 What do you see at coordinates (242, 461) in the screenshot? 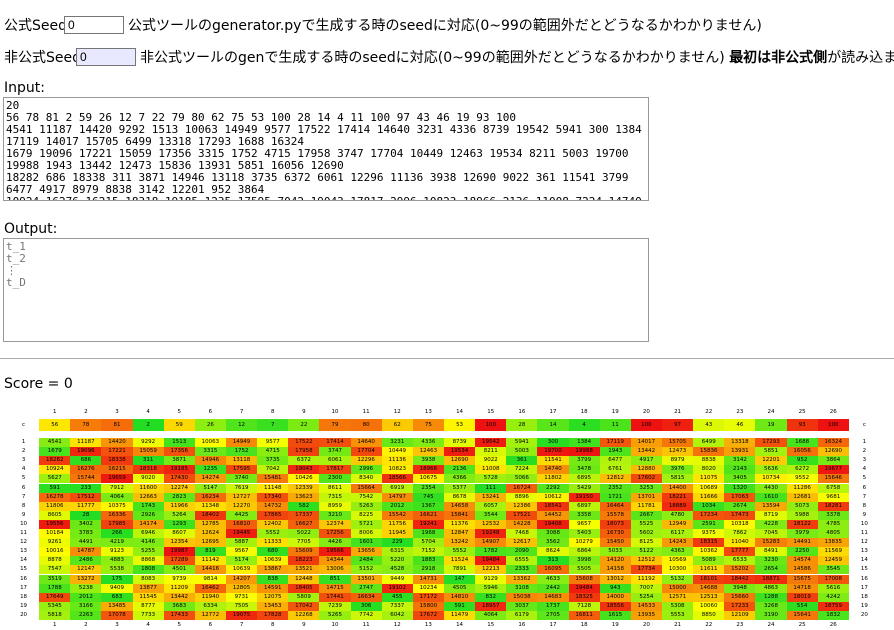
I see `heat-cell: 13118` at bounding box center [242, 461].